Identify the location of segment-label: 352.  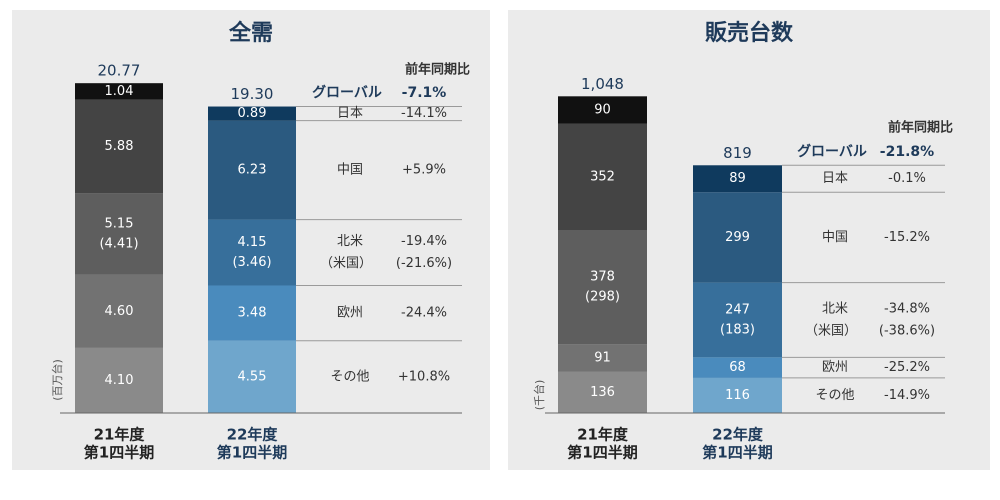
(602, 176).